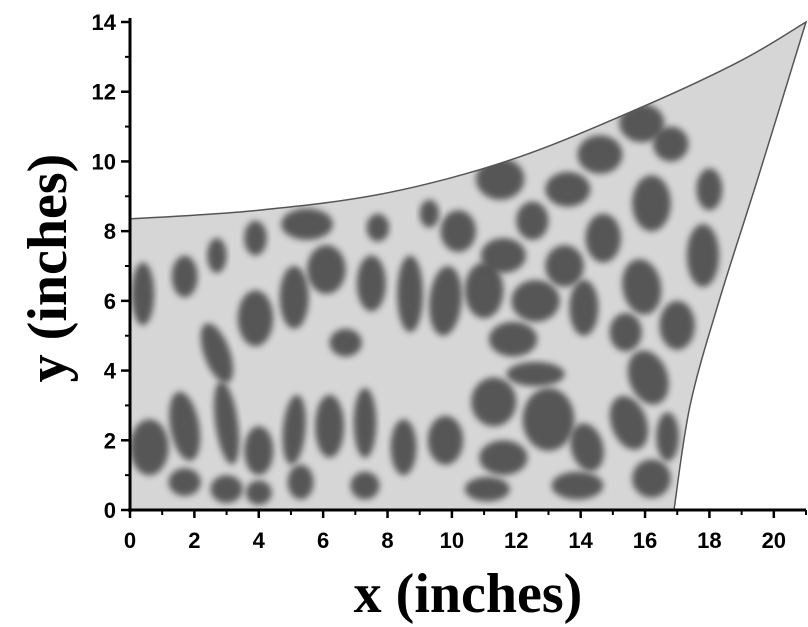 The width and height of the screenshot is (808, 627). Describe the element at coordinates (645, 540) in the screenshot. I see `x-tick-label: 16` at that location.